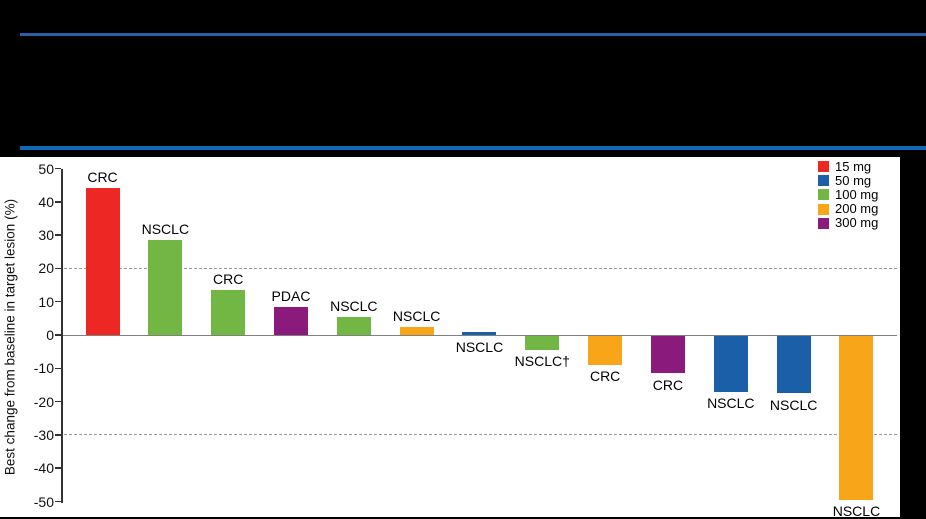 The height and width of the screenshot is (519, 926). I want to click on y-tick-label-0: 0, so click(50, 335).